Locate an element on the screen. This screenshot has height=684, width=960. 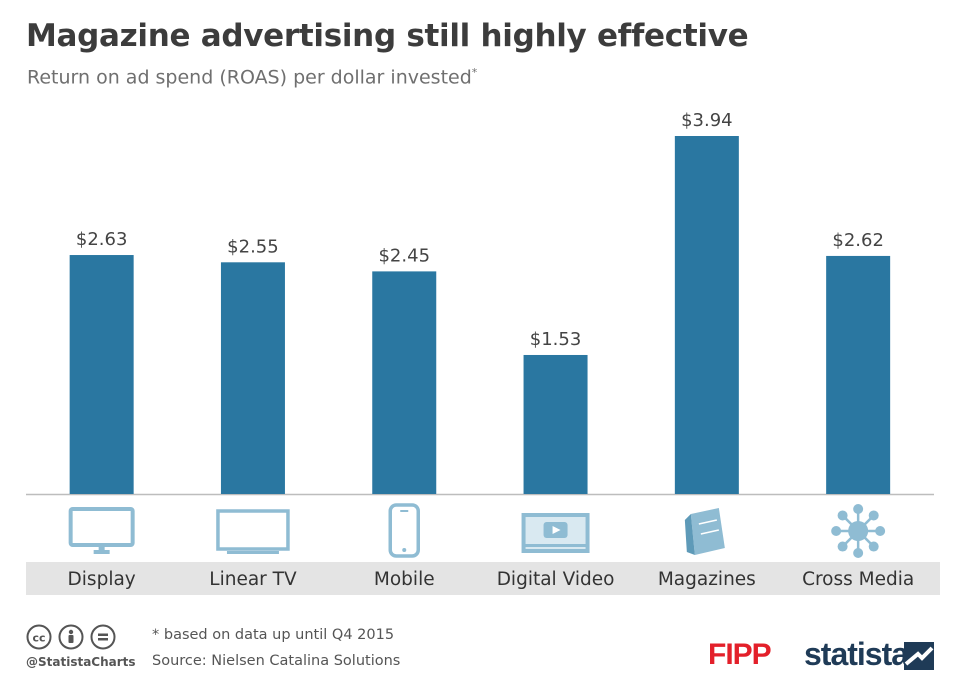
creative-commons-icon: cc is located at coordinates (39, 637).